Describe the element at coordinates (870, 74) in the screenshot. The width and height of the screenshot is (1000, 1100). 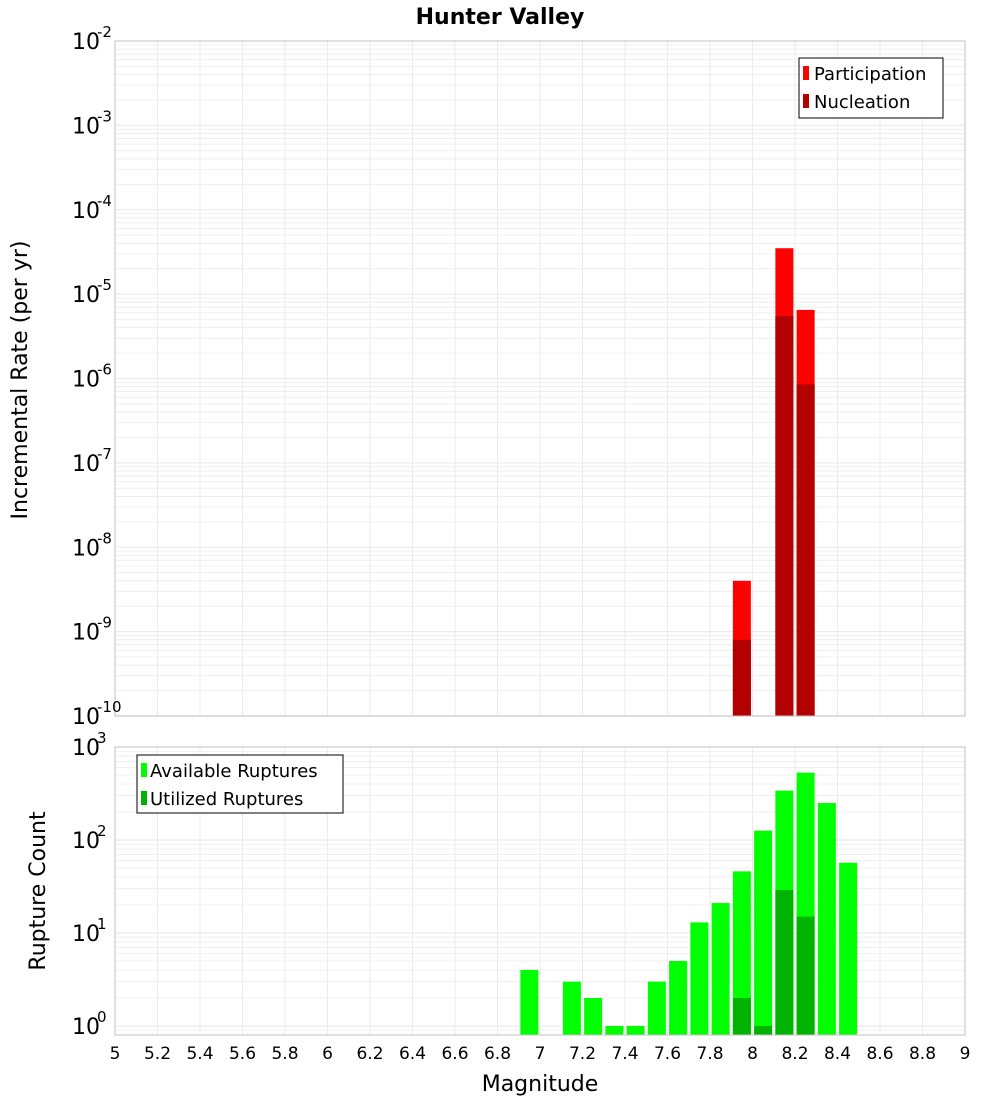
I see `participation-legend-label: Participation` at that location.